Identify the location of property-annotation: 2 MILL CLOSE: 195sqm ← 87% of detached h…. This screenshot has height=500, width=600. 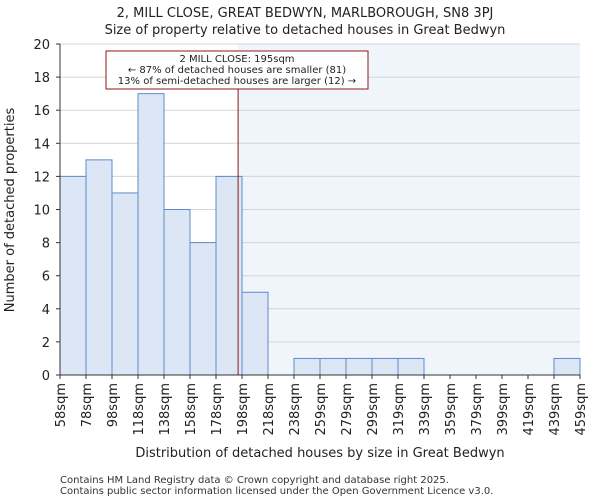
(237, 70).